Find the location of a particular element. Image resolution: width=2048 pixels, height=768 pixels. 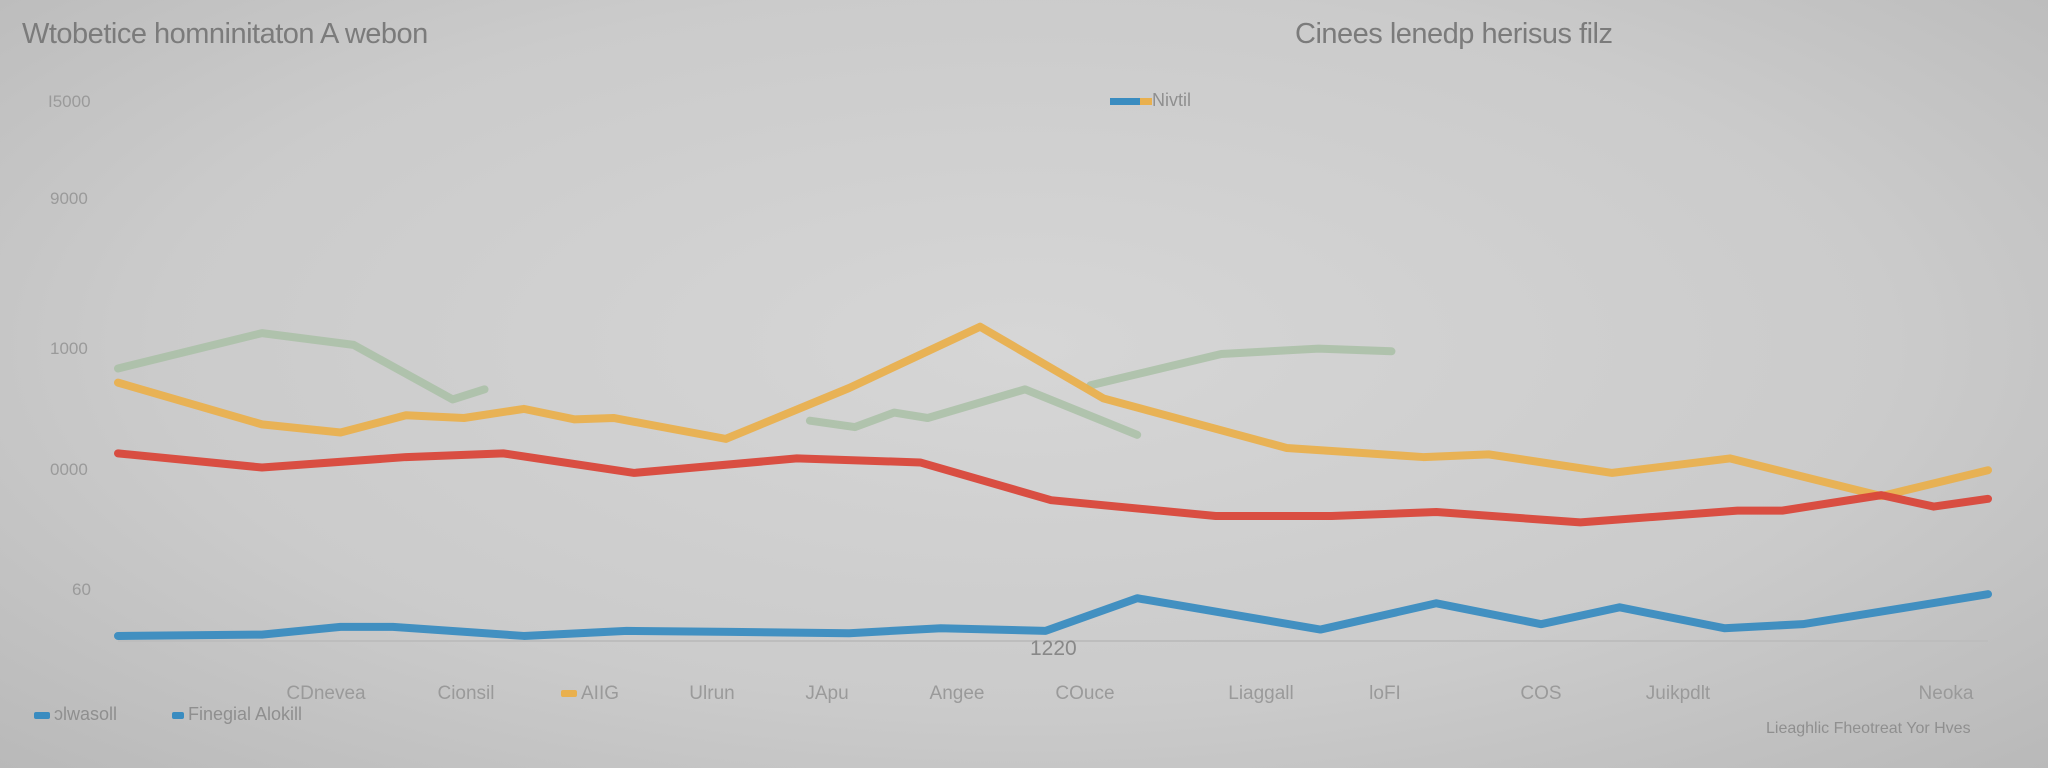

orange-swatch-icon is located at coordinates (568, 694).